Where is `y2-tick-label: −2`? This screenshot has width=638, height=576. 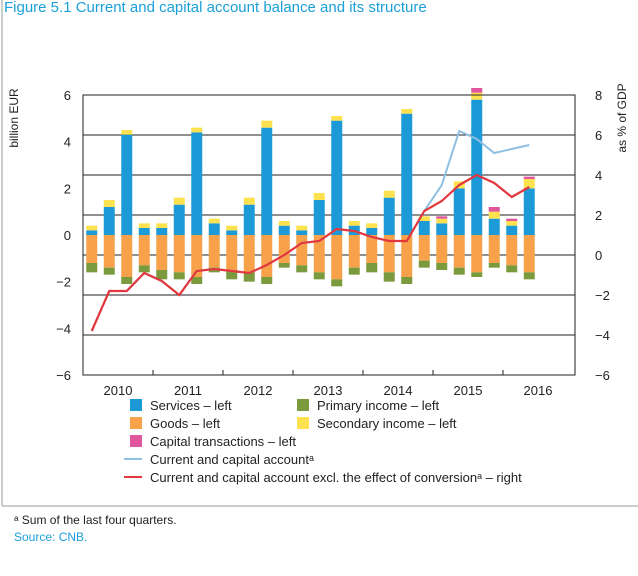 y2-tick-label: −2 is located at coordinates (602, 295).